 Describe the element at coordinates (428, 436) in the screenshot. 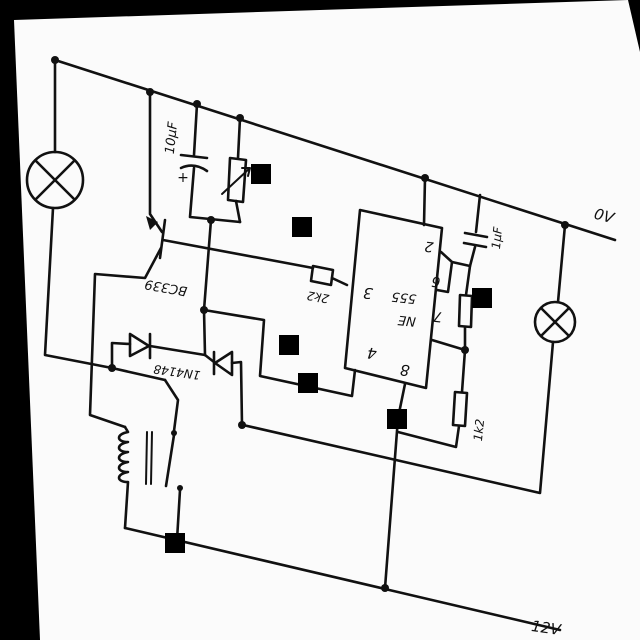

I see `resistor-timing-lead` at that location.